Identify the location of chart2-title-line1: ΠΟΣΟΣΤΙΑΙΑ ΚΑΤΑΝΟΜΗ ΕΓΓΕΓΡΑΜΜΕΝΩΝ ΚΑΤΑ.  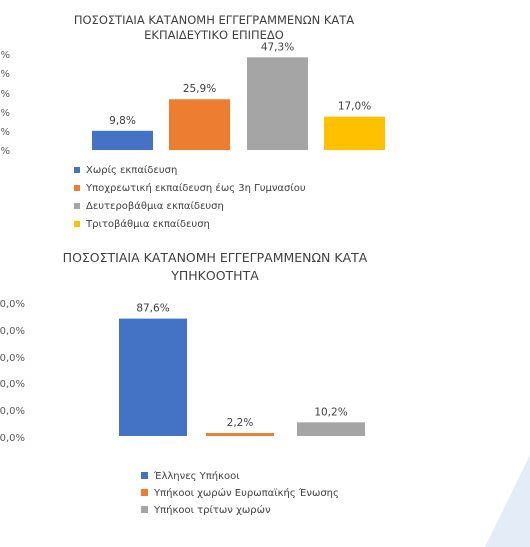
(215, 257).